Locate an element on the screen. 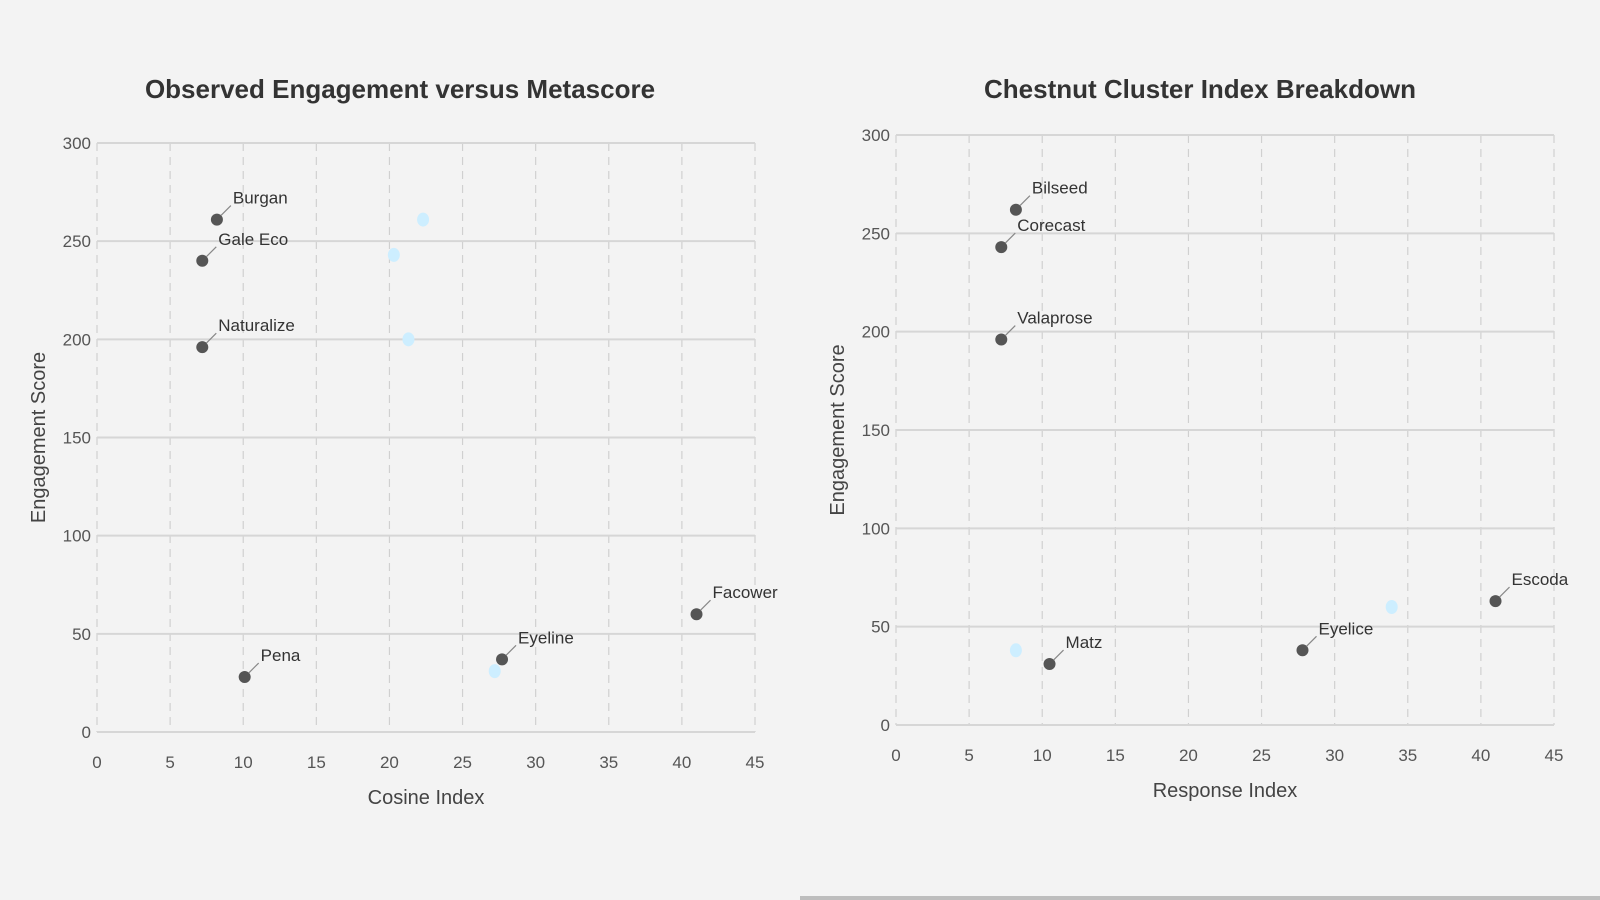  x-axis-label: Response Index is located at coordinates (1225, 791).